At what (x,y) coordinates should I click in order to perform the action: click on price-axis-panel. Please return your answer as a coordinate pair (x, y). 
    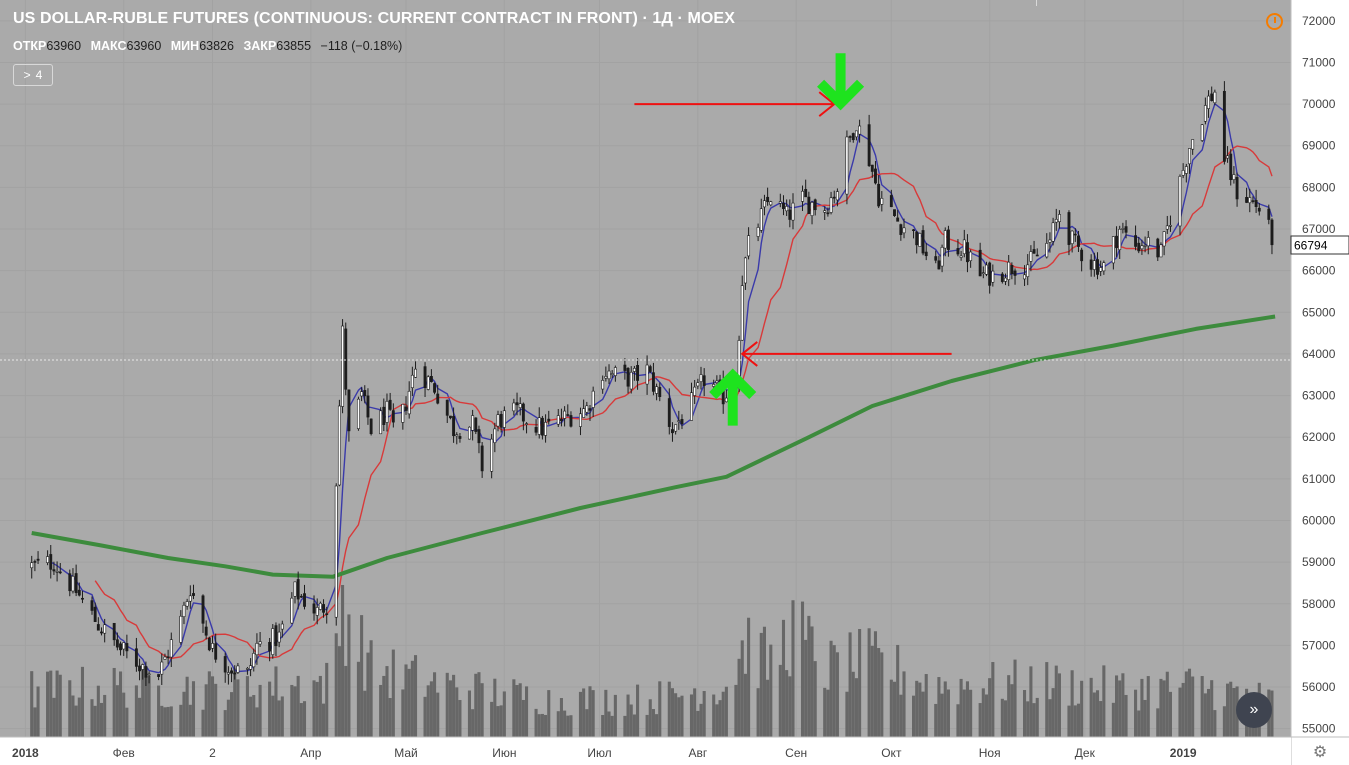
    Looking at the image, I should click on (1320, 382).